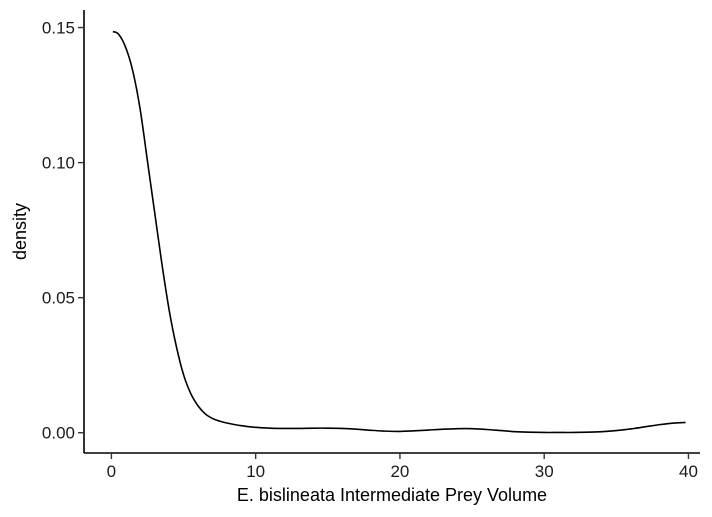  I want to click on x-tick-label: 30, so click(544, 471).